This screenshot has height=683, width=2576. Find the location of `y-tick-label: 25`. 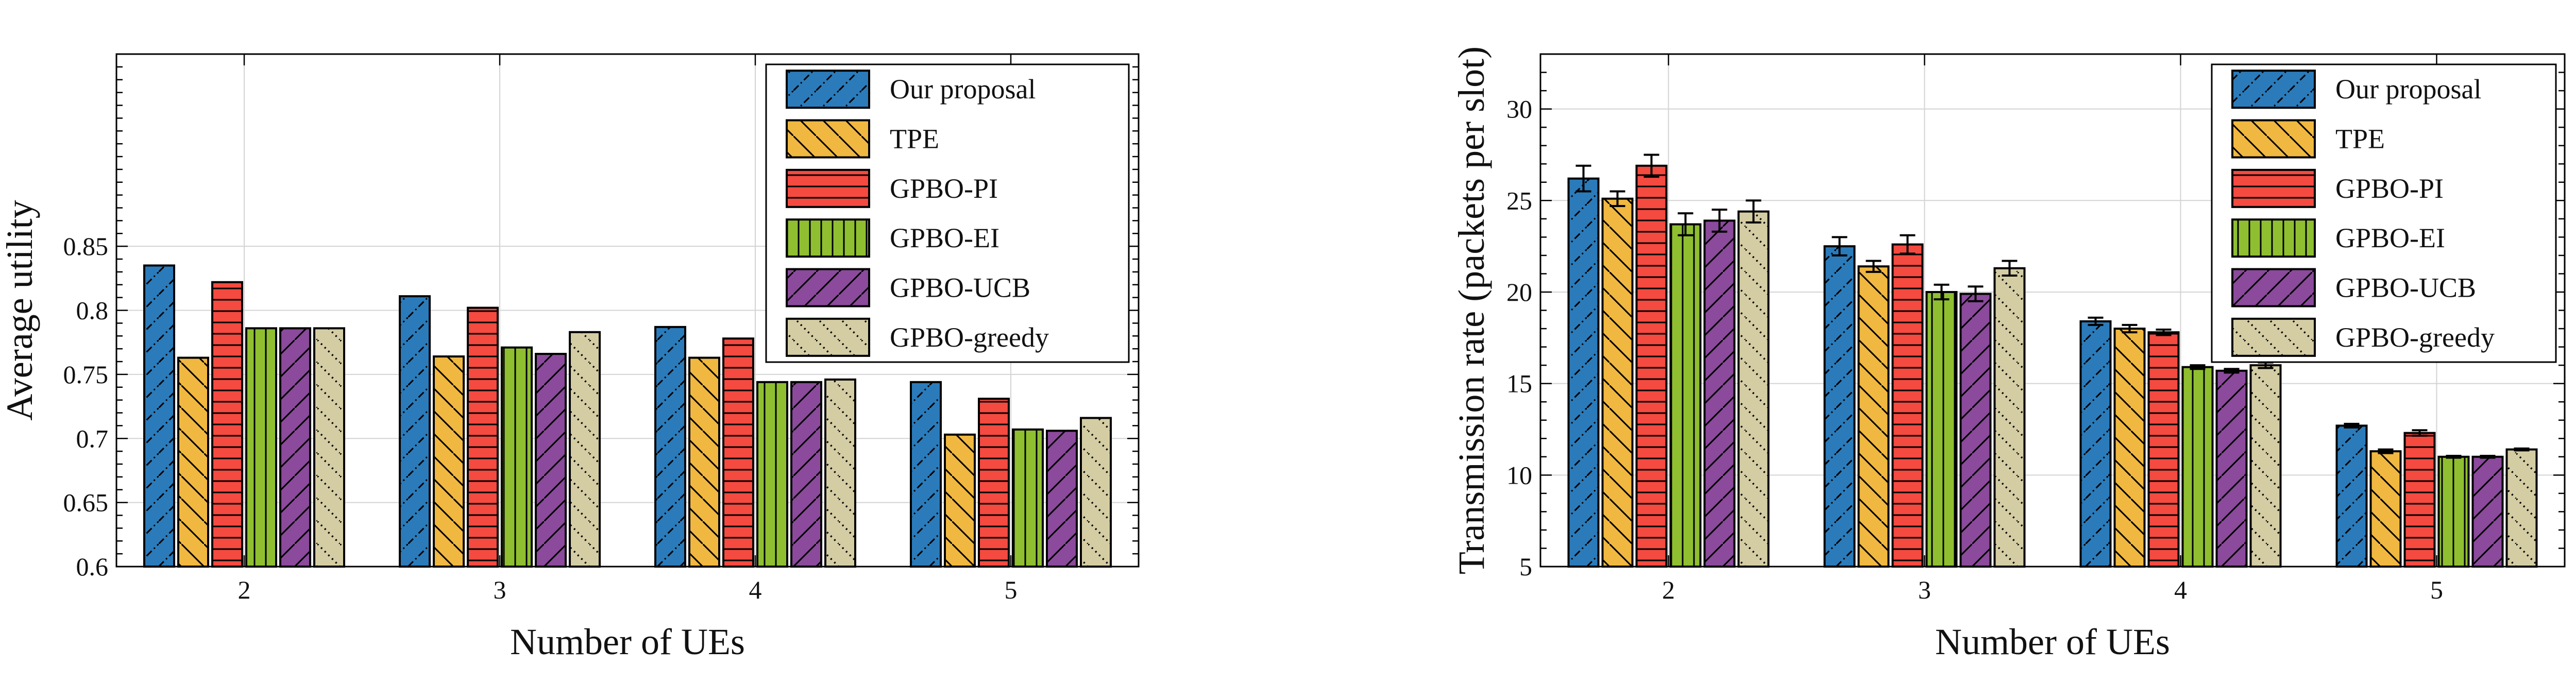

y-tick-label: 25 is located at coordinates (1519, 200).